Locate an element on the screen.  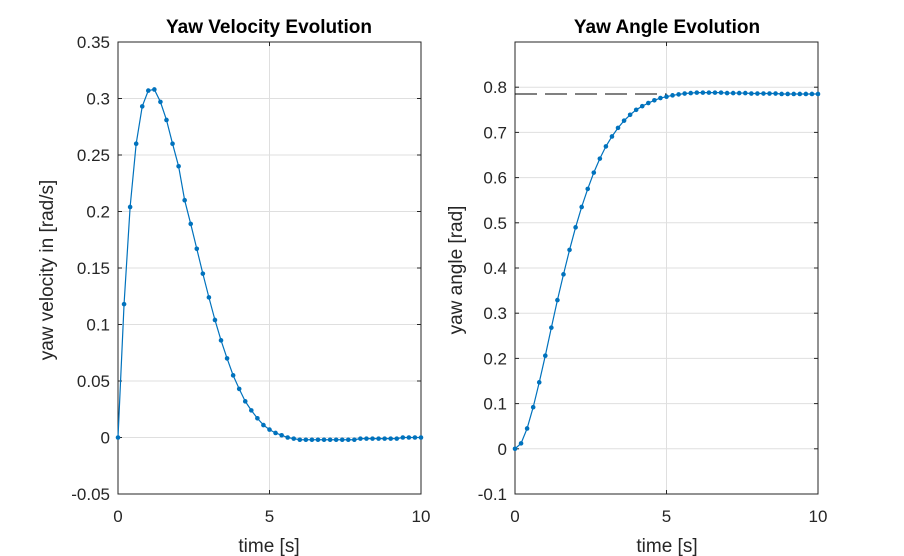
velocity-y-tick-label: 0.1 is located at coordinates (98, 325).